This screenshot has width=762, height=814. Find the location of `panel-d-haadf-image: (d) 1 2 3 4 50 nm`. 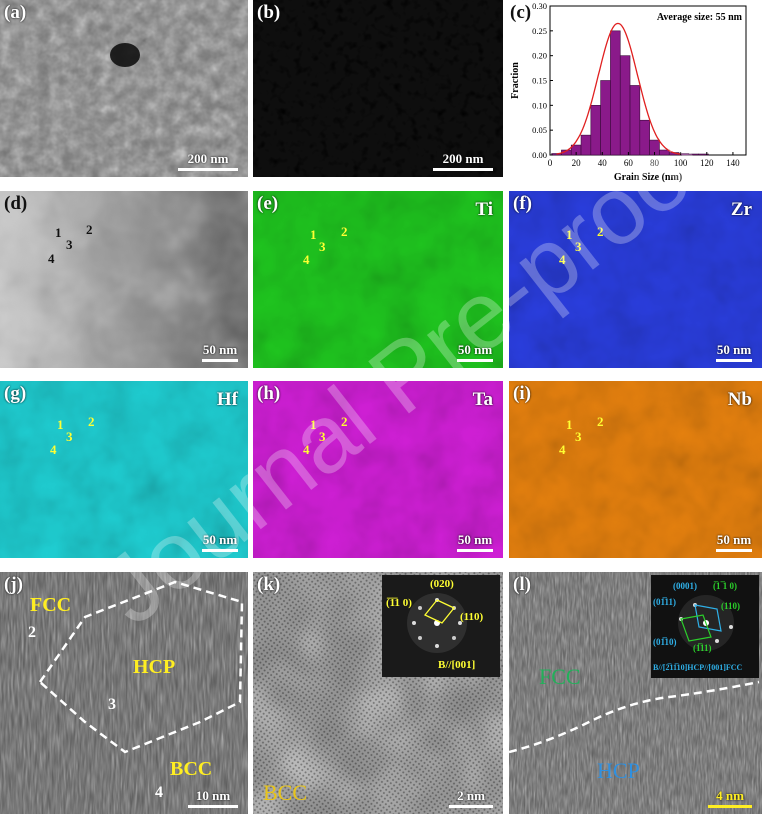

panel-d-haadf-image: (d) 1 2 3 4 50 nm is located at coordinates (124, 279).